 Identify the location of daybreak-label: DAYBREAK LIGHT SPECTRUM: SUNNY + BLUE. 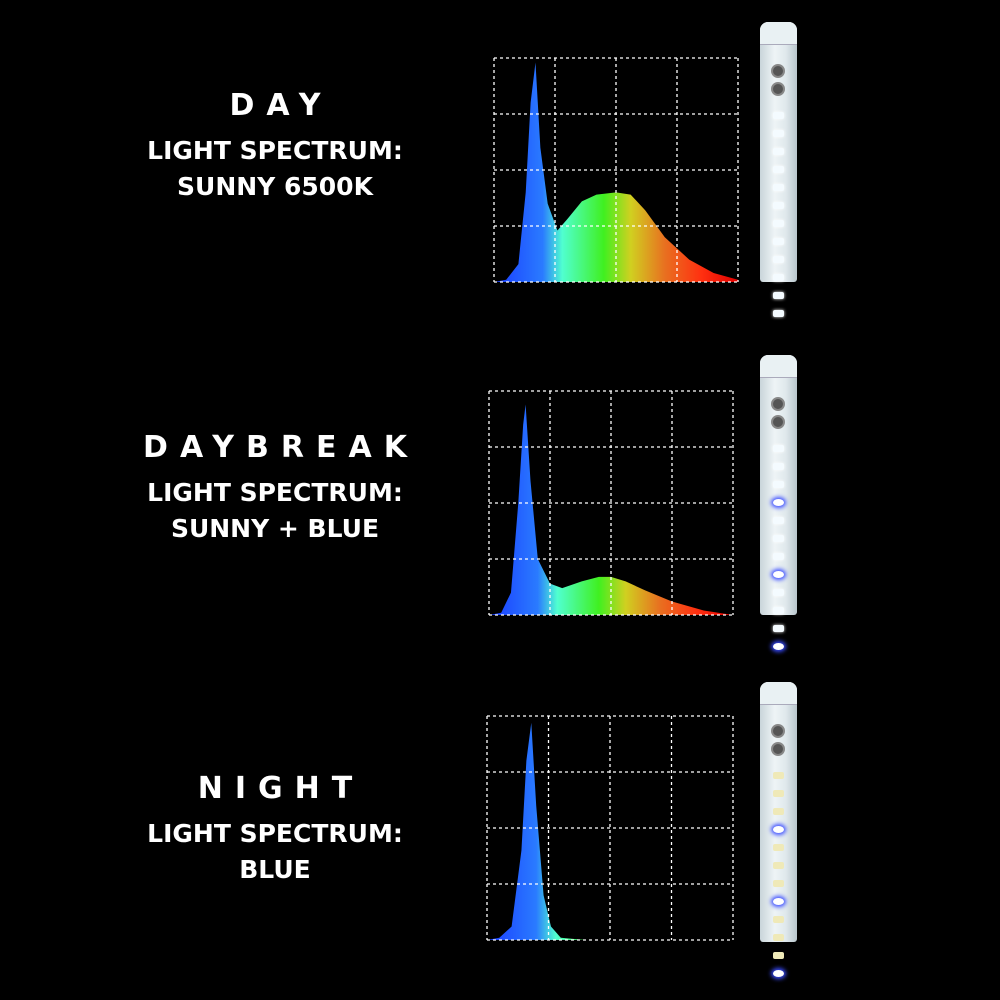
(275, 488).